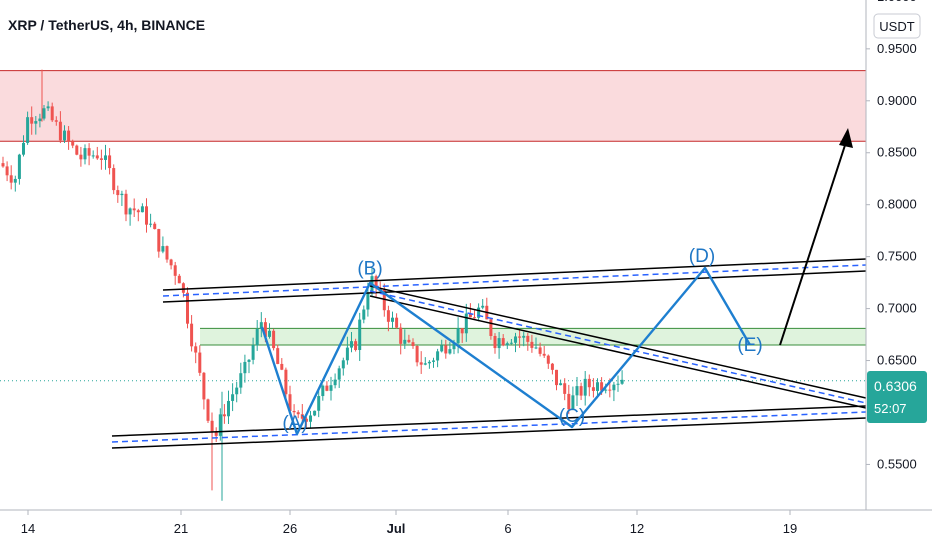  I want to click on wave-label: (C), so click(572, 416).